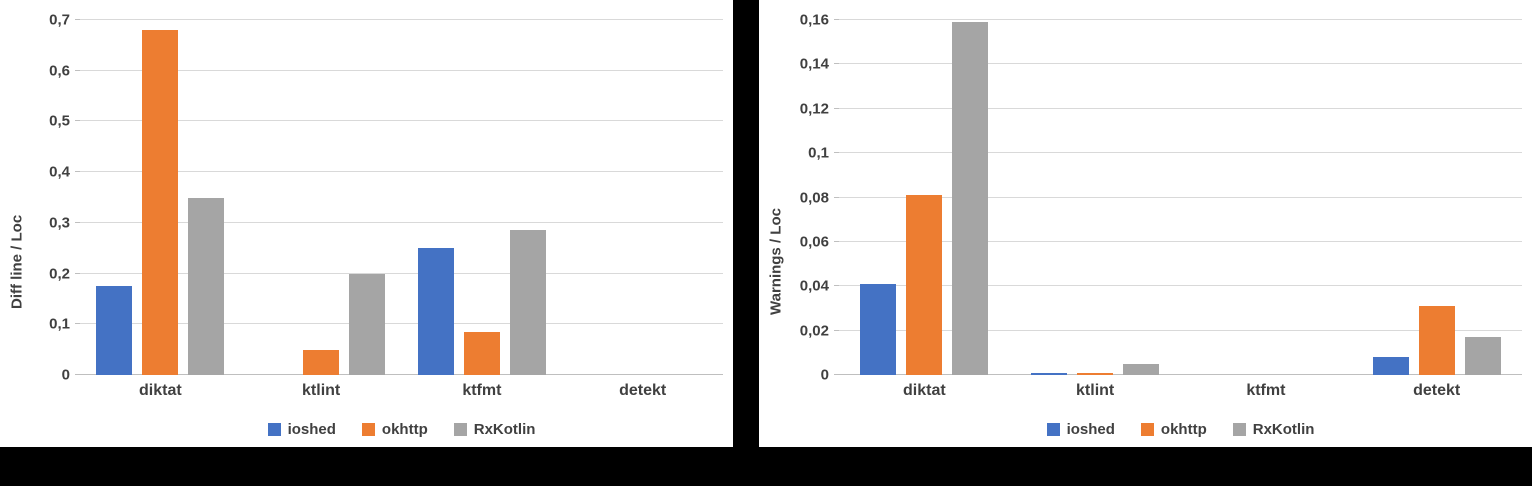 The height and width of the screenshot is (486, 1532). What do you see at coordinates (814, 331) in the screenshot?
I see `y-tick-label: 0,02` at bounding box center [814, 331].